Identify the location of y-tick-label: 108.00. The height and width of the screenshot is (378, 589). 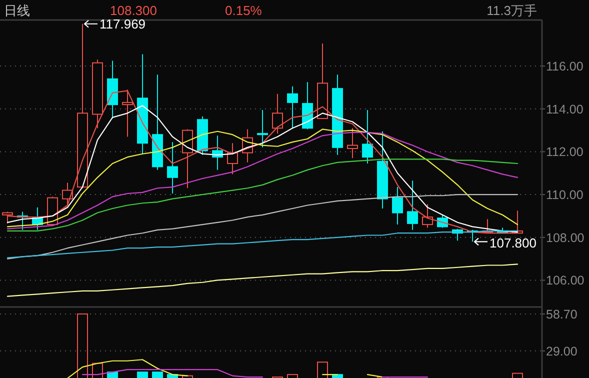
(565, 237).